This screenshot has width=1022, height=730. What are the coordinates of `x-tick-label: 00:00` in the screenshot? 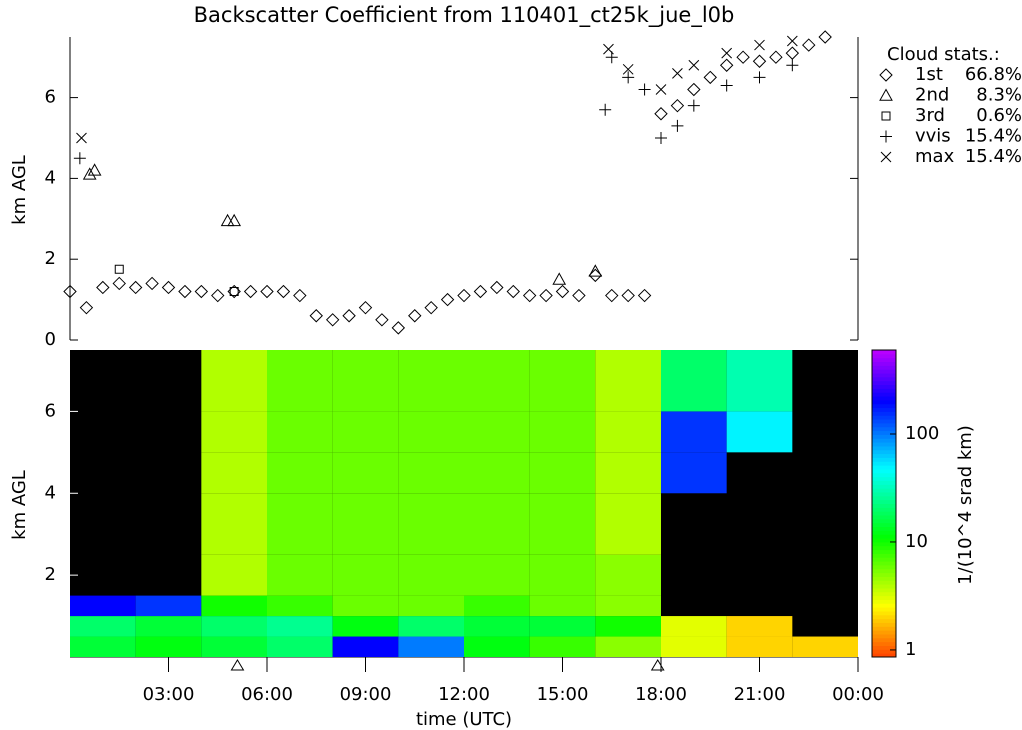 It's located at (858, 694).